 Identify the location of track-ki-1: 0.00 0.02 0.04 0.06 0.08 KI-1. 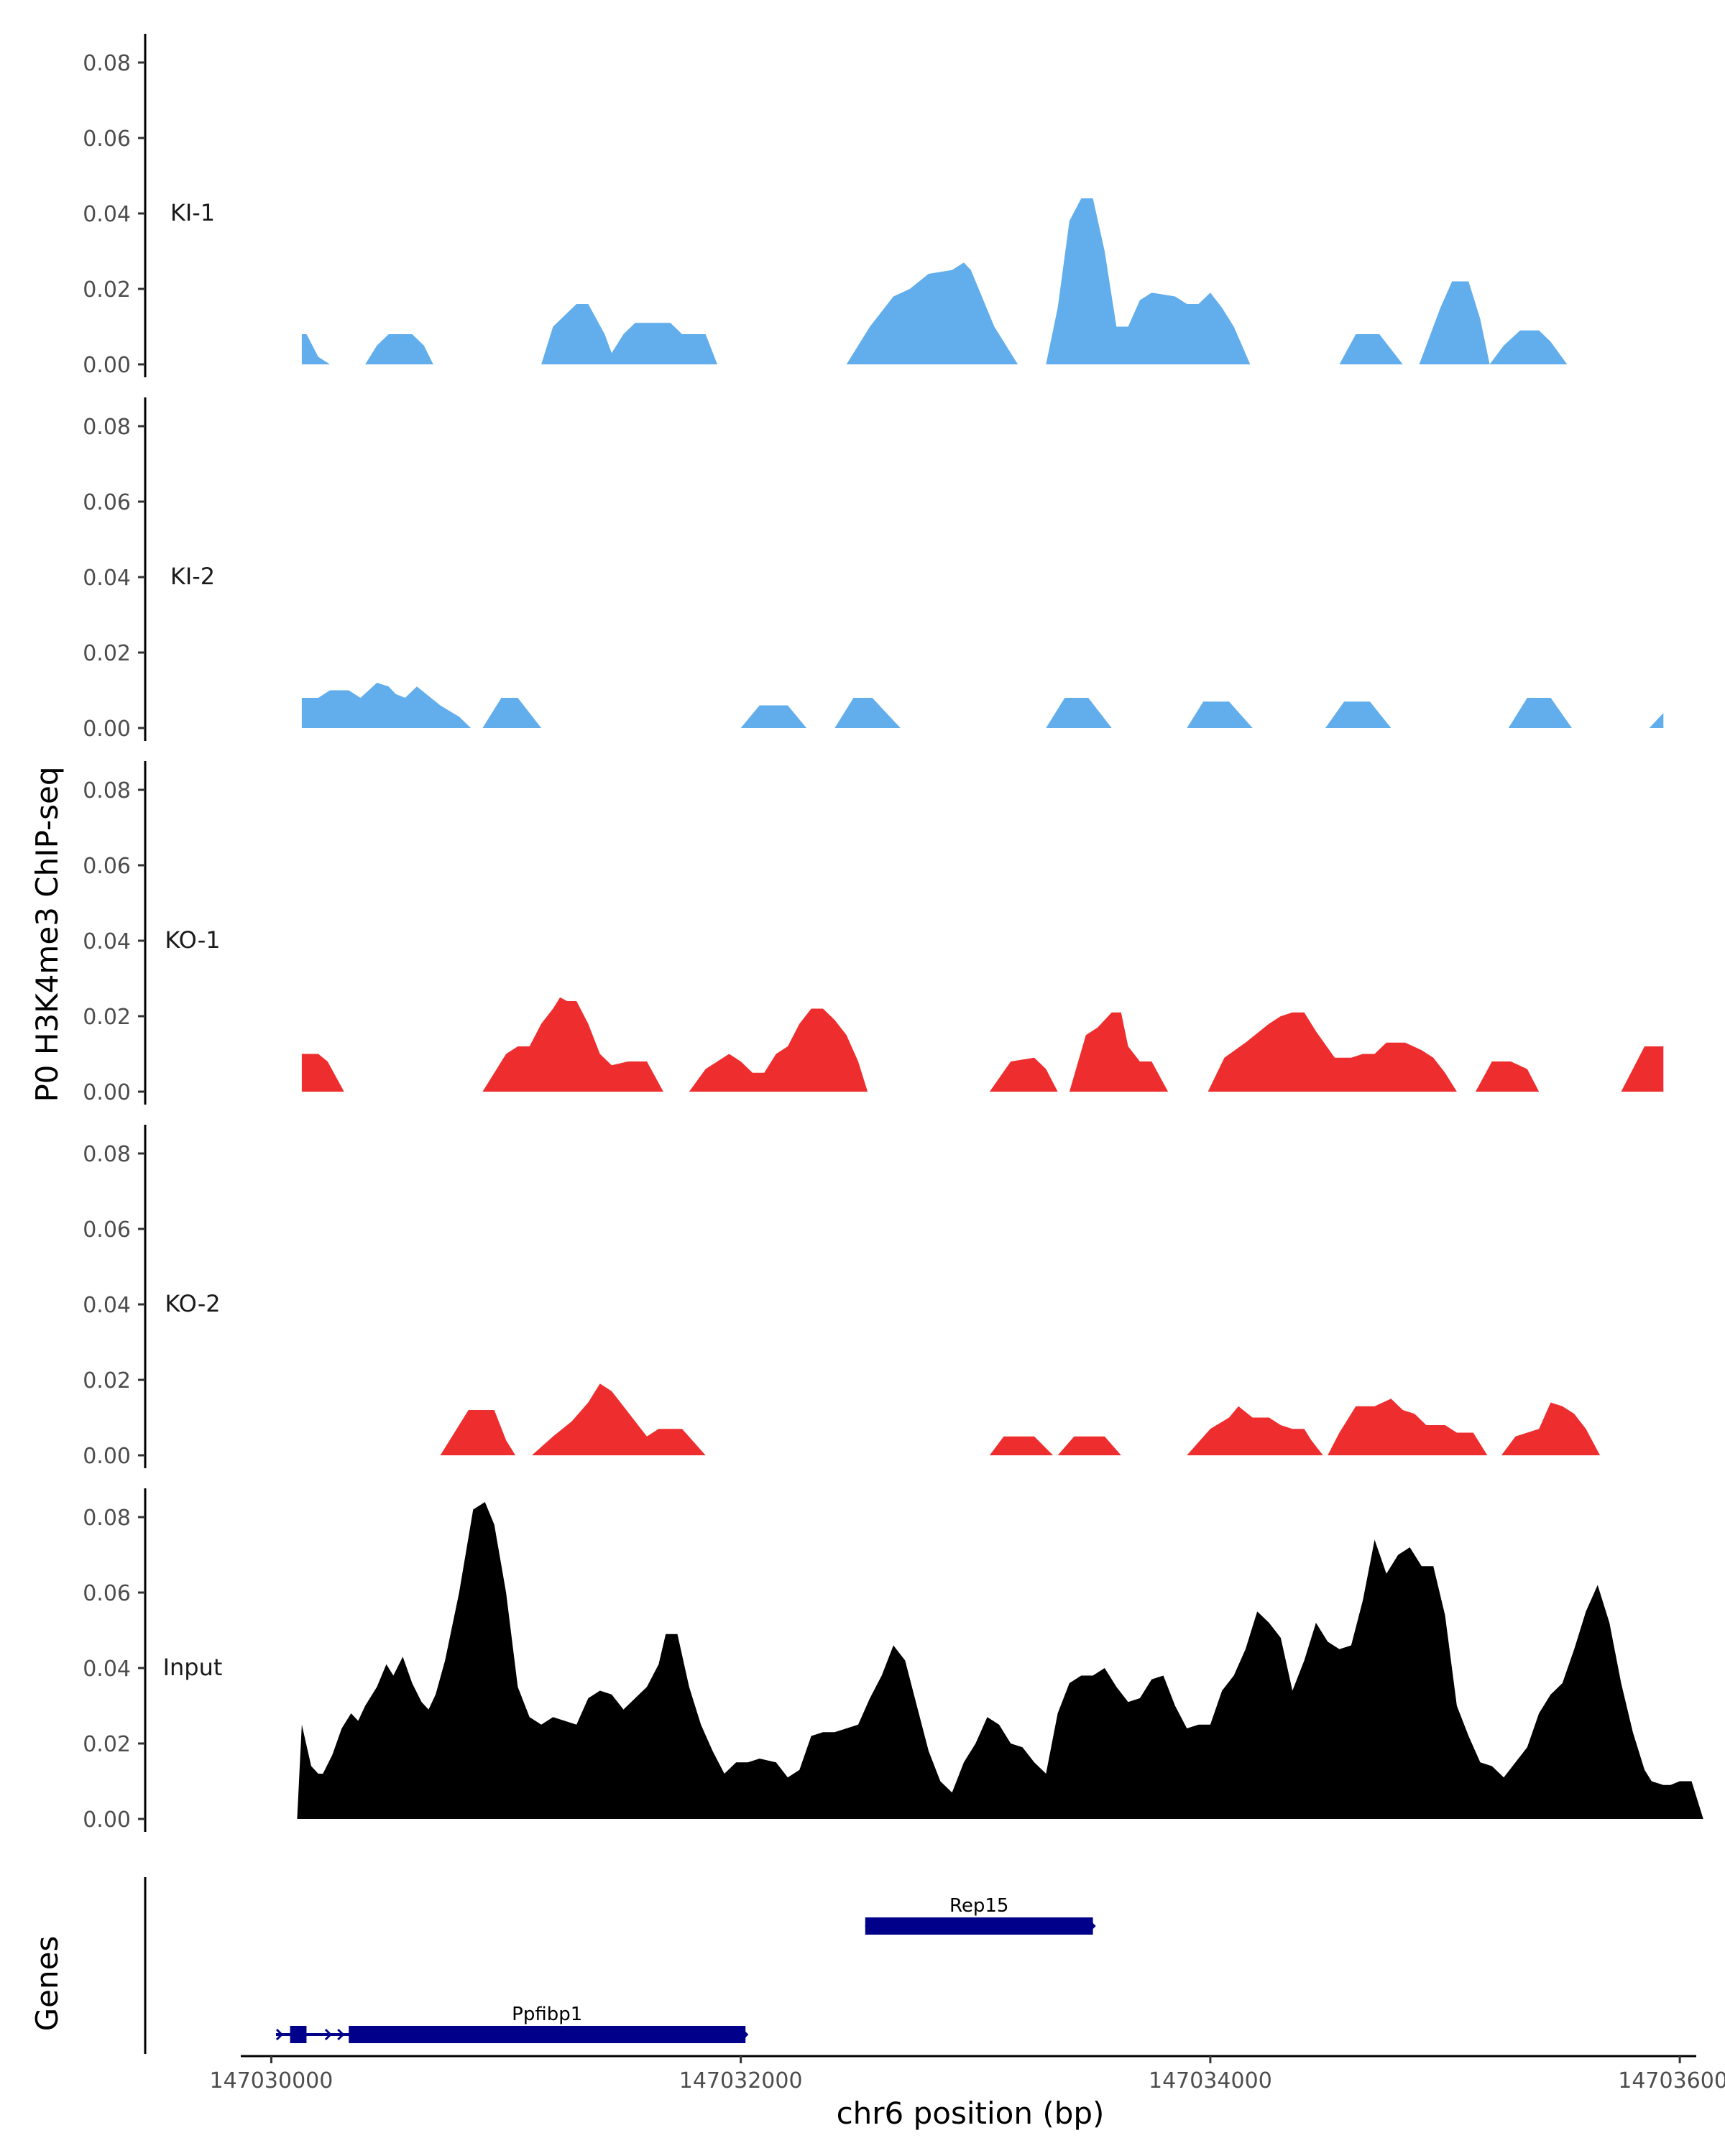
(825, 206).